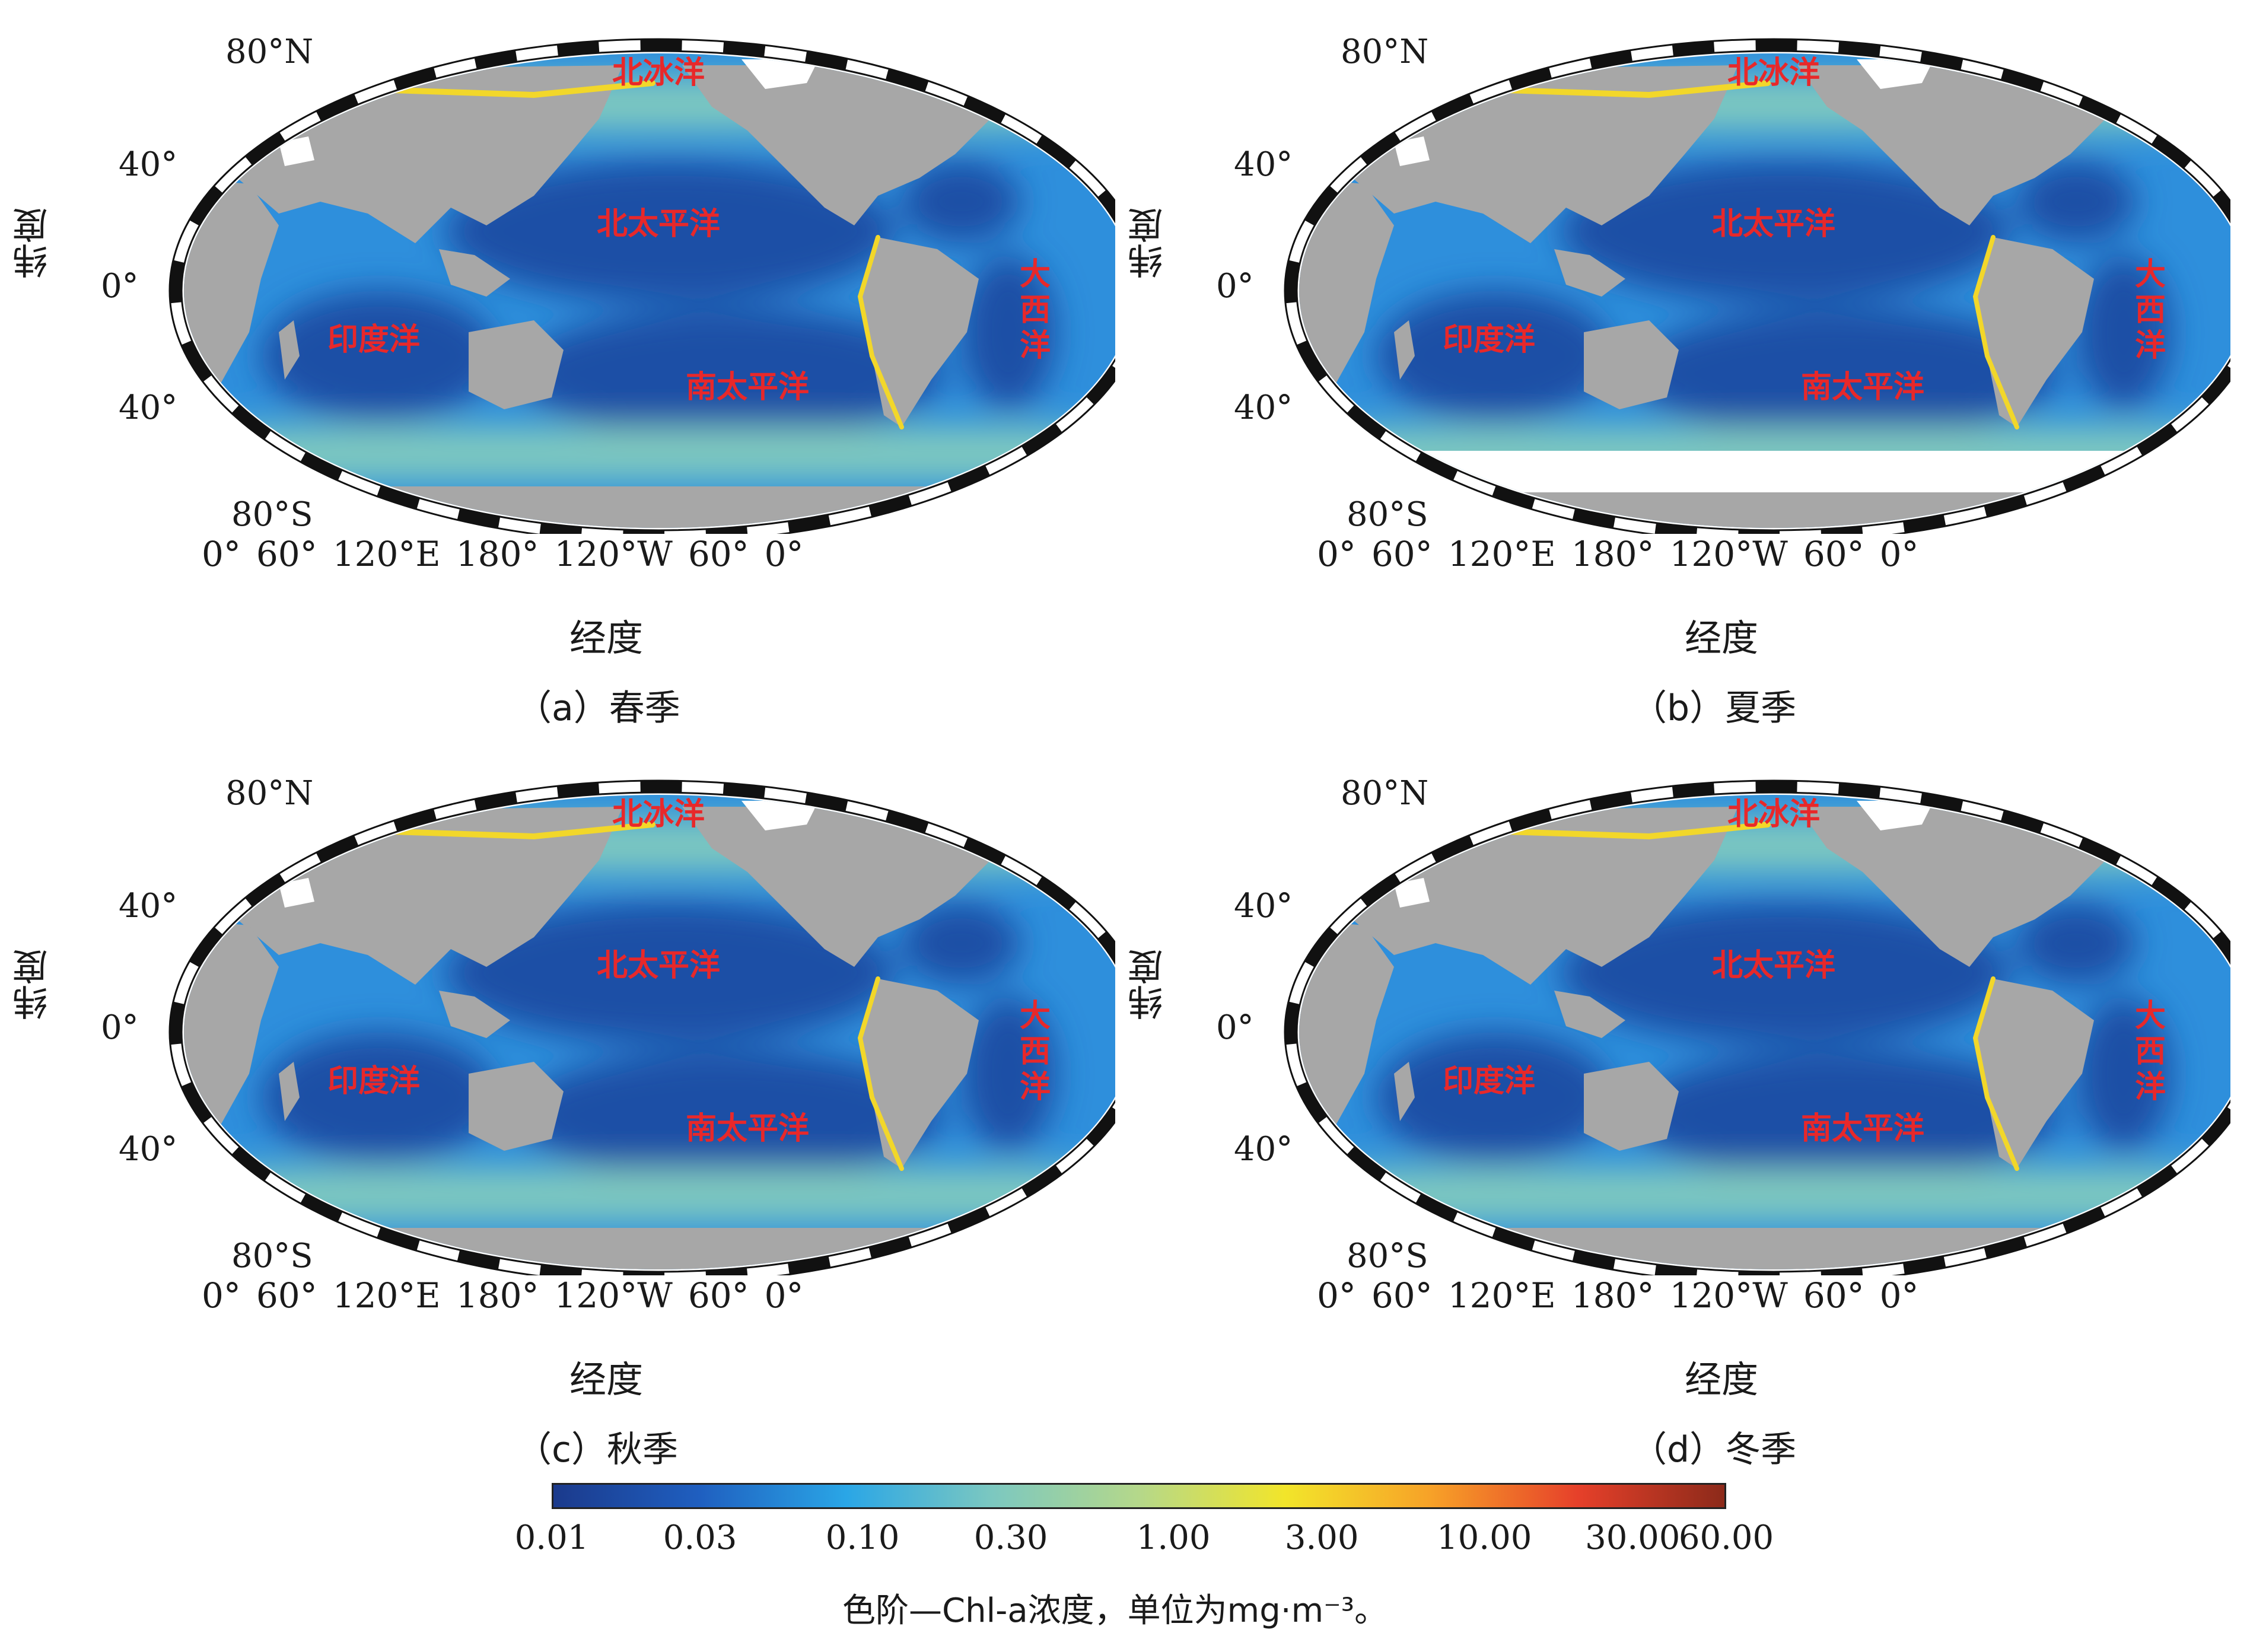 The width and height of the screenshot is (2250, 1652). Describe the element at coordinates (1633, 1538) in the screenshot. I see `colorbar-tick-label: 30.00` at that location.